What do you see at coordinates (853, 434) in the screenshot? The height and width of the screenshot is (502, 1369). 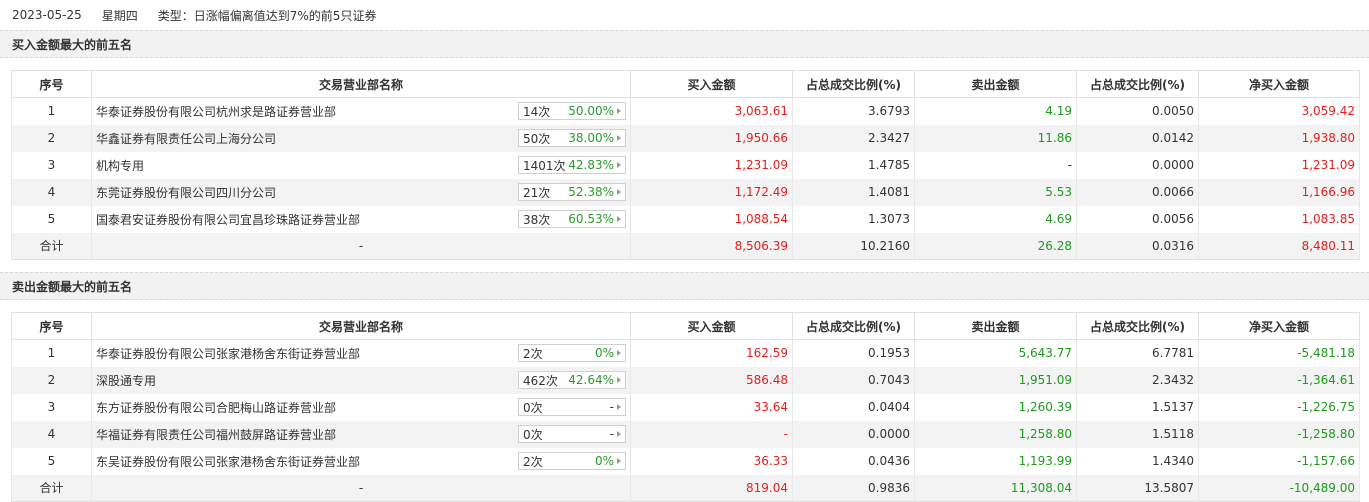 I see `buy-ratio: 0.0000` at bounding box center [853, 434].